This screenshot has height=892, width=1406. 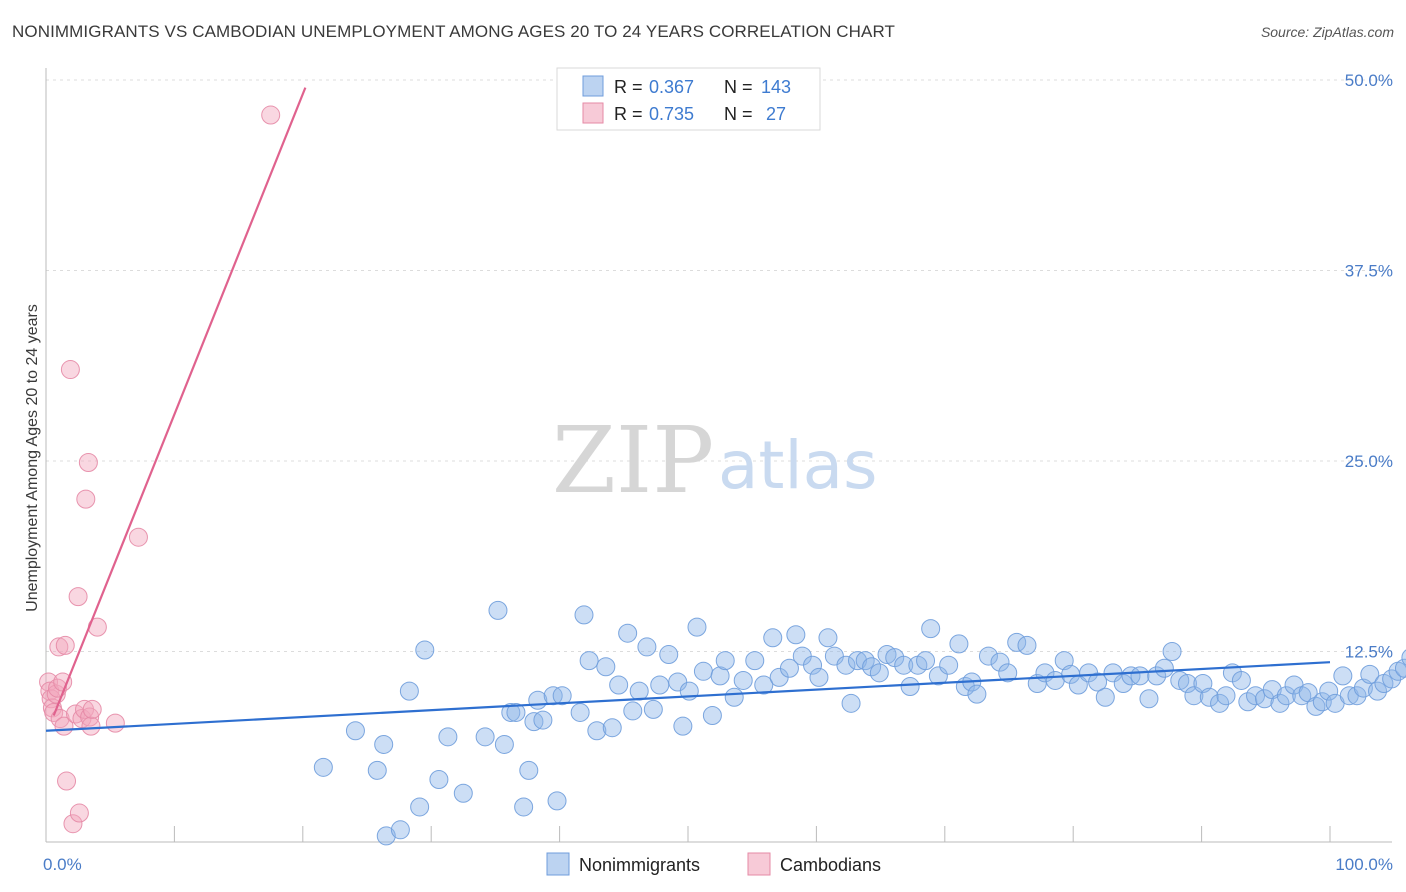 What do you see at coordinates (1369, 461) in the screenshot?
I see `y-tick-label-1: 25.0%` at bounding box center [1369, 461].